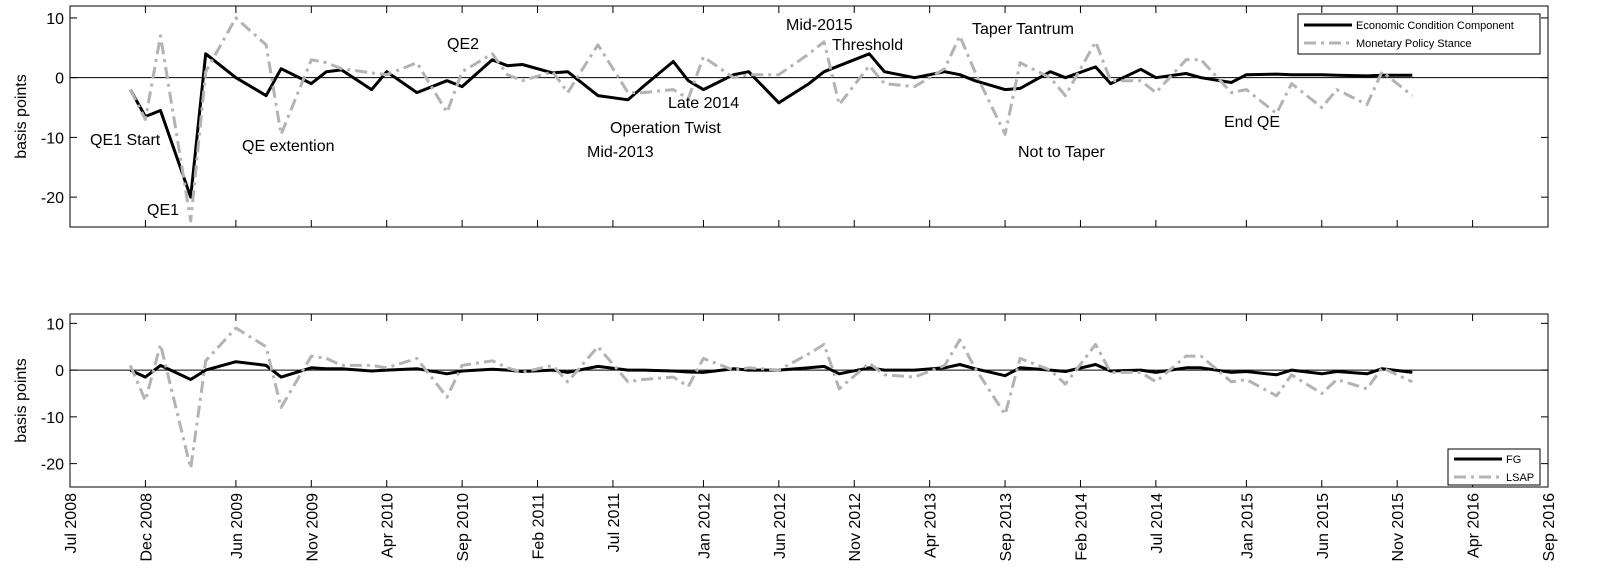 The width and height of the screenshot is (1610, 579). I want to click on annotation: Threshold, so click(867, 45).